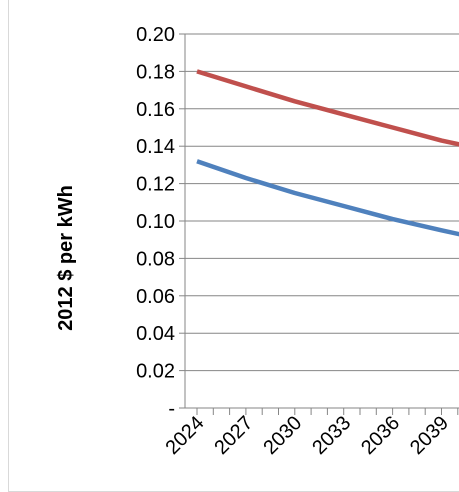  What do you see at coordinates (155, 147) in the screenshot?
I see `y-tick-label: 0.14` at bounding box center [155, 147].